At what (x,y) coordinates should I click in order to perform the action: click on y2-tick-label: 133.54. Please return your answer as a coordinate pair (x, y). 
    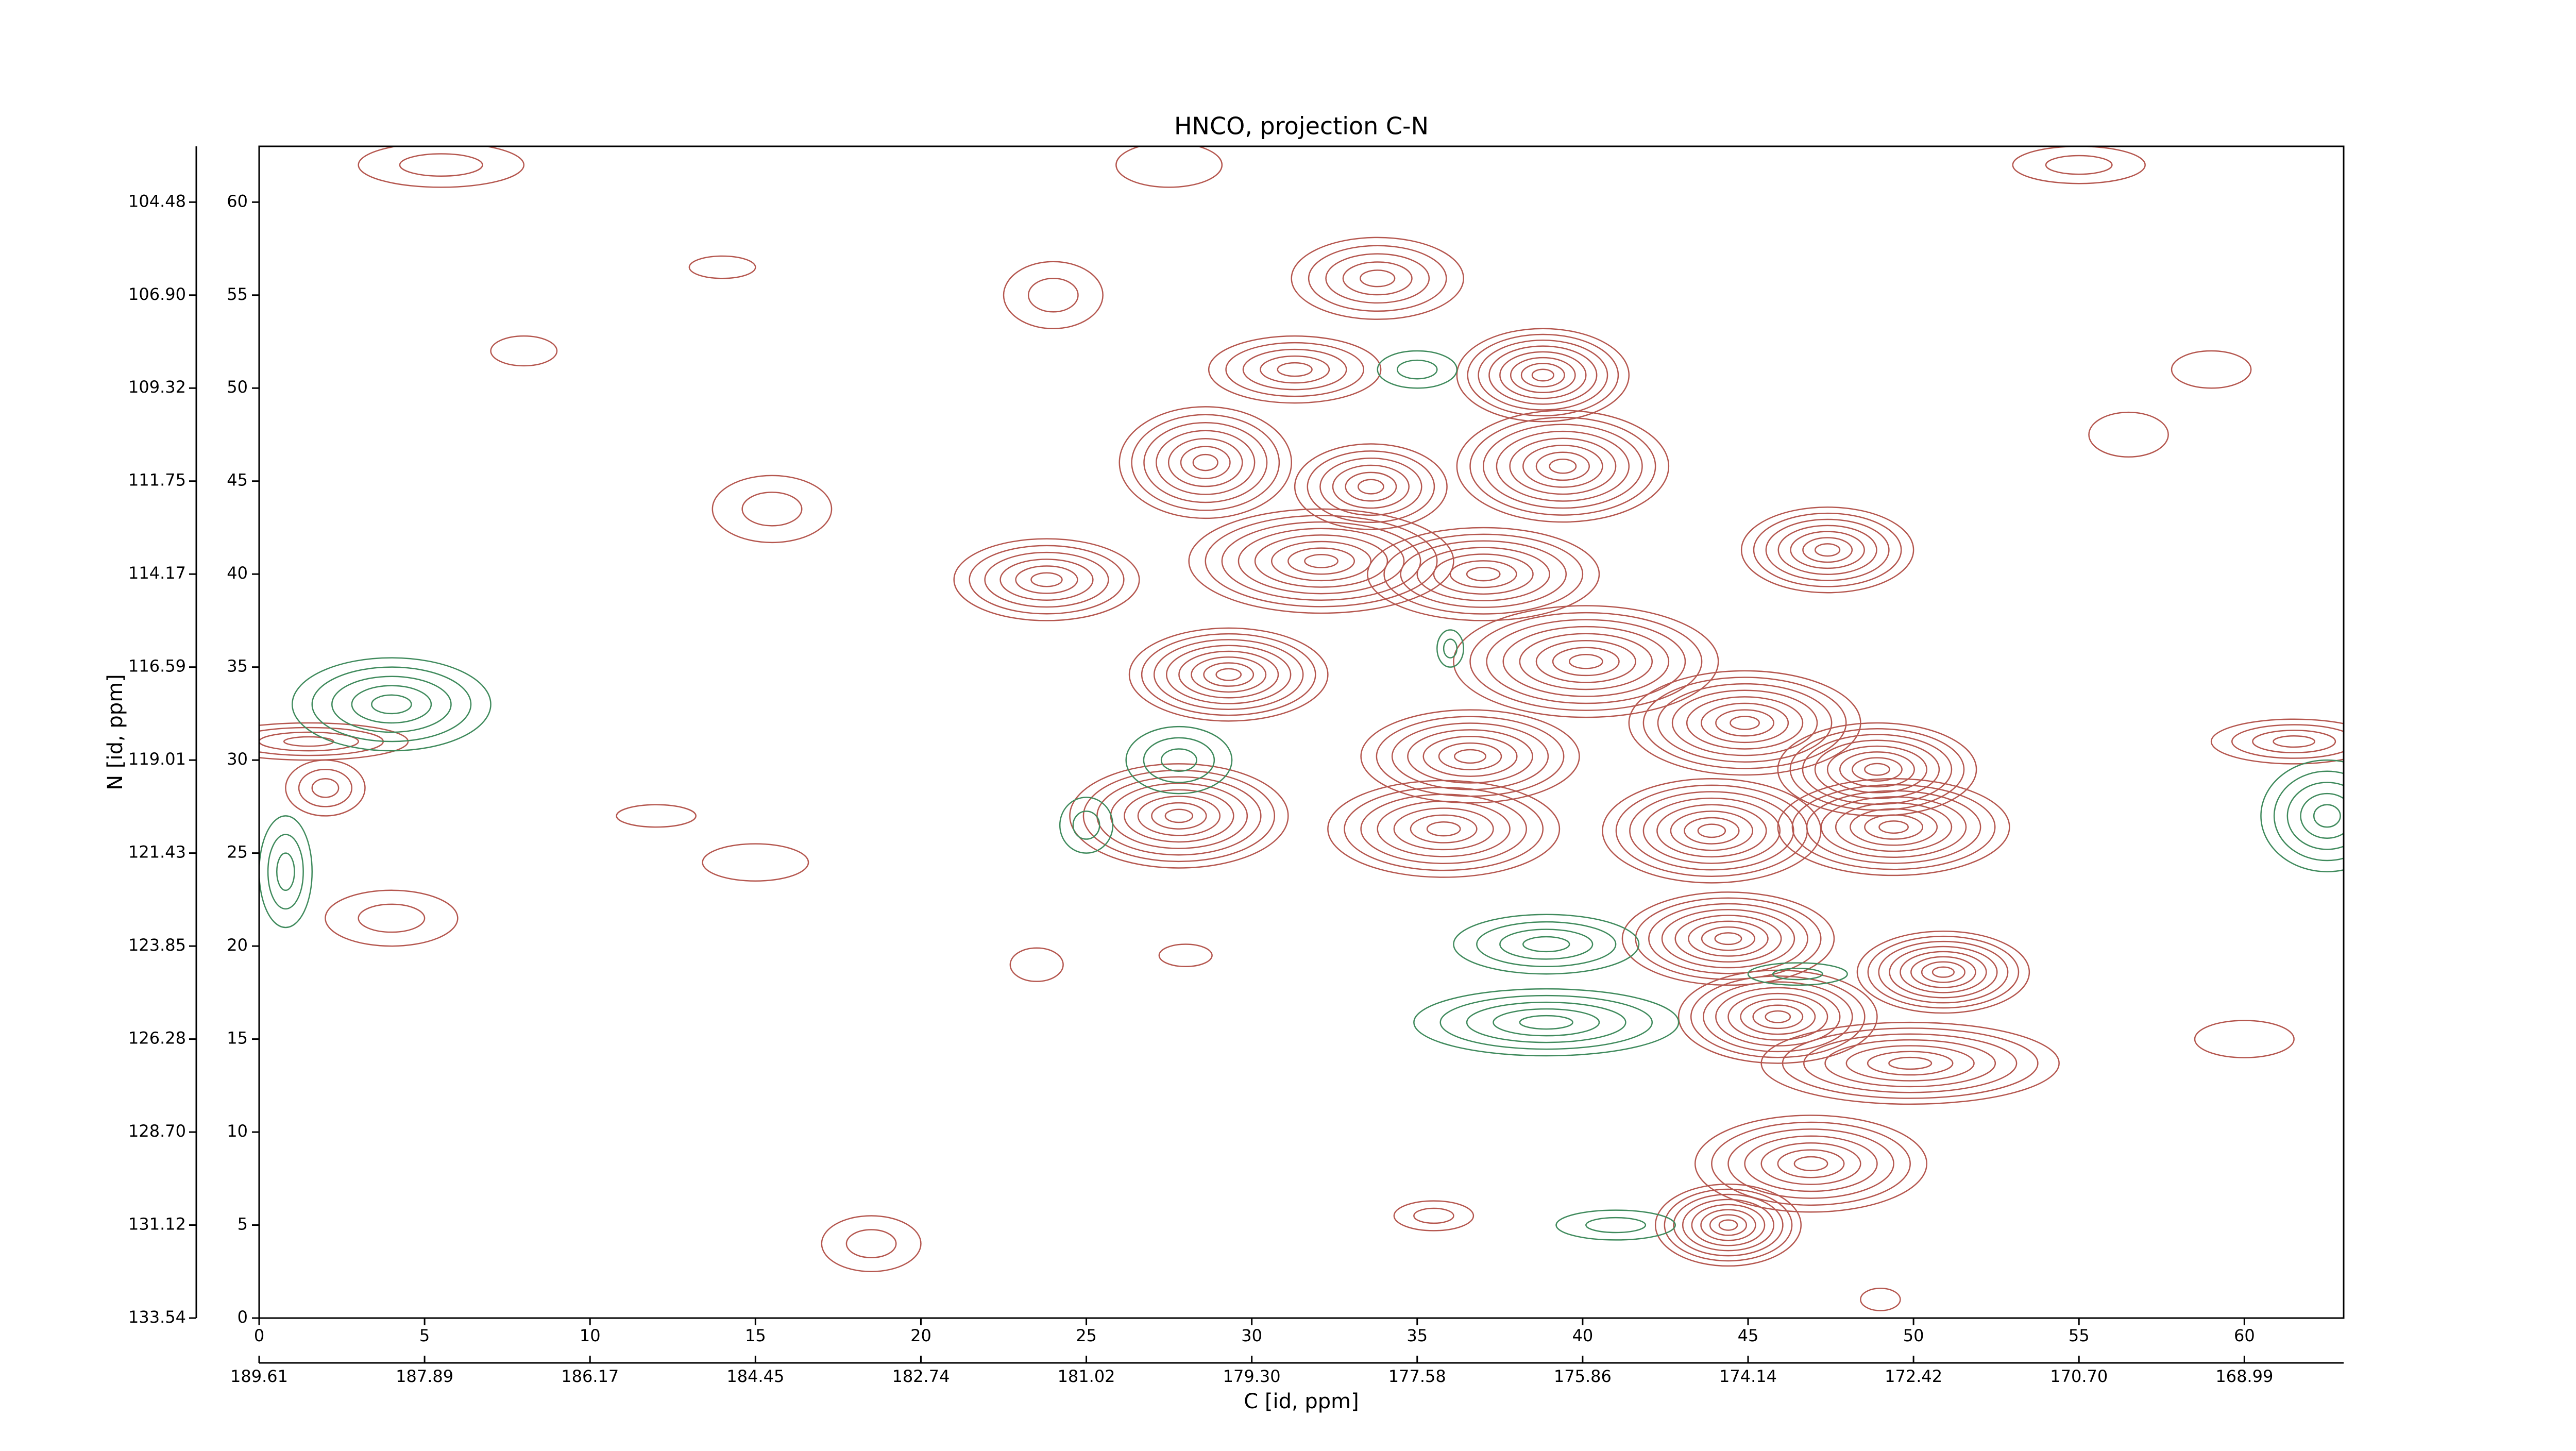
    Looking at the image, I should click on (157, 1317).